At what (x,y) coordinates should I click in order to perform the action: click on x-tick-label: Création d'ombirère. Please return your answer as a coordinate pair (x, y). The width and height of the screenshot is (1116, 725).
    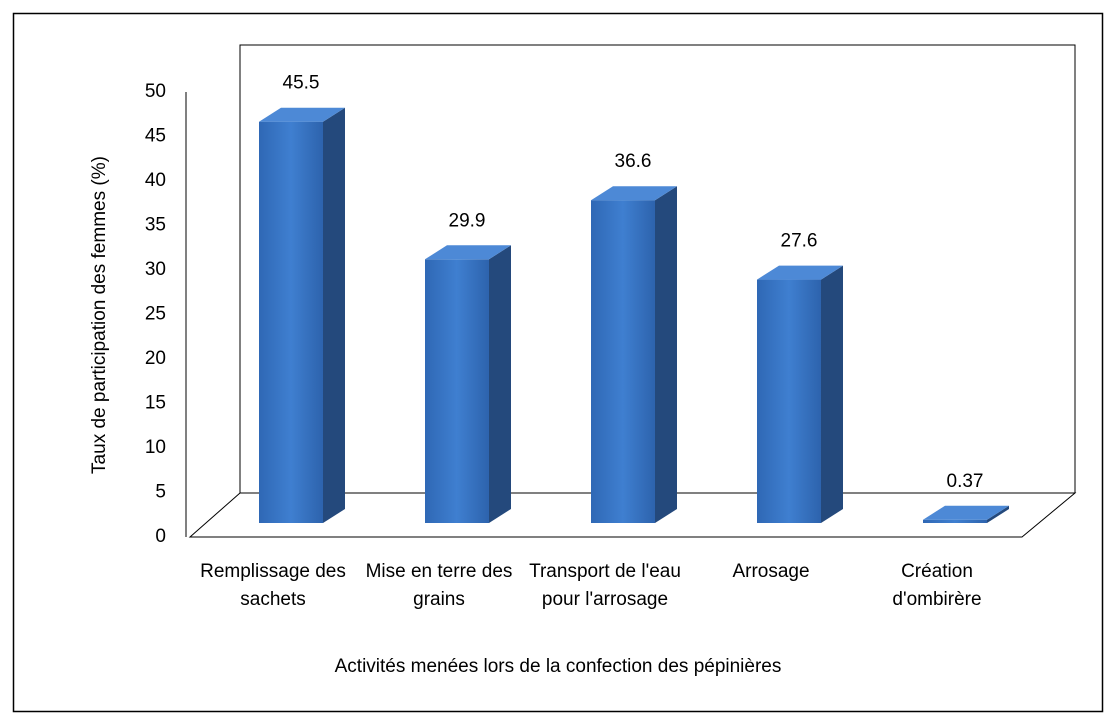
    Looking at the image, I should click on (937, 585).